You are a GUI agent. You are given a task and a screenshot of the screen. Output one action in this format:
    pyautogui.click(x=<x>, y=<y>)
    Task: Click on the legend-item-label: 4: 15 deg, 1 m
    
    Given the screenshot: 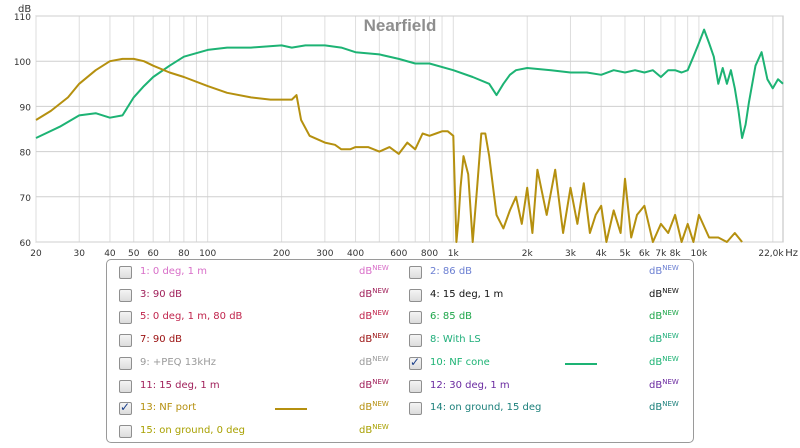 What is the action you would take?
    pyautogui.click(x=467, y=294)
    